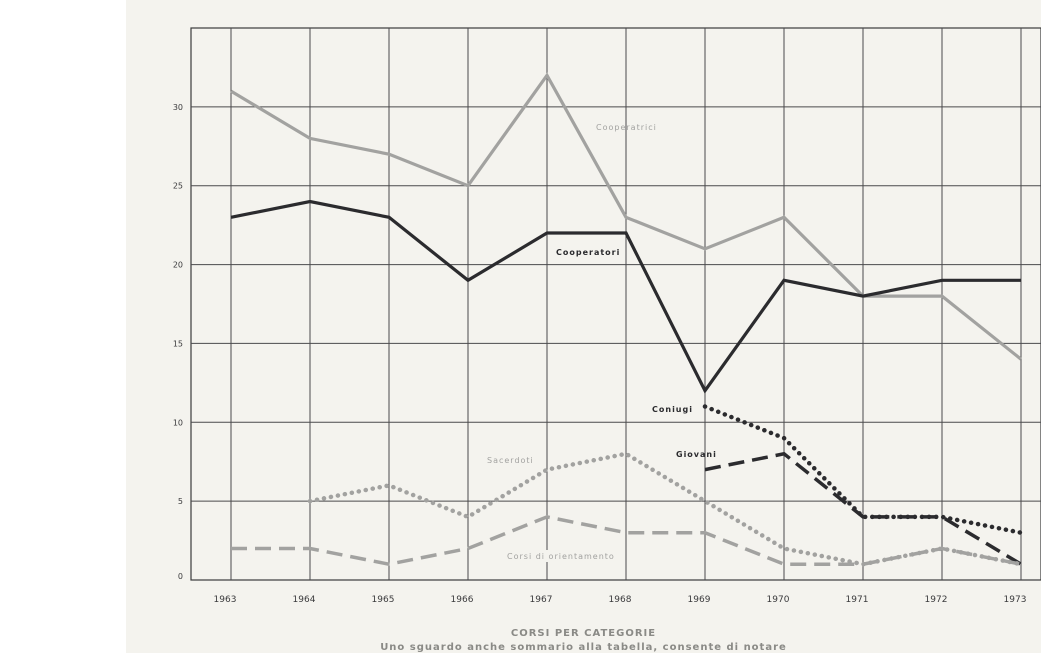 The height and width of the screenshot is (653, 1041). Describe the element at coordinates (699, 600) in the screenshot. I see `x-tick-label: 1969` at that location.